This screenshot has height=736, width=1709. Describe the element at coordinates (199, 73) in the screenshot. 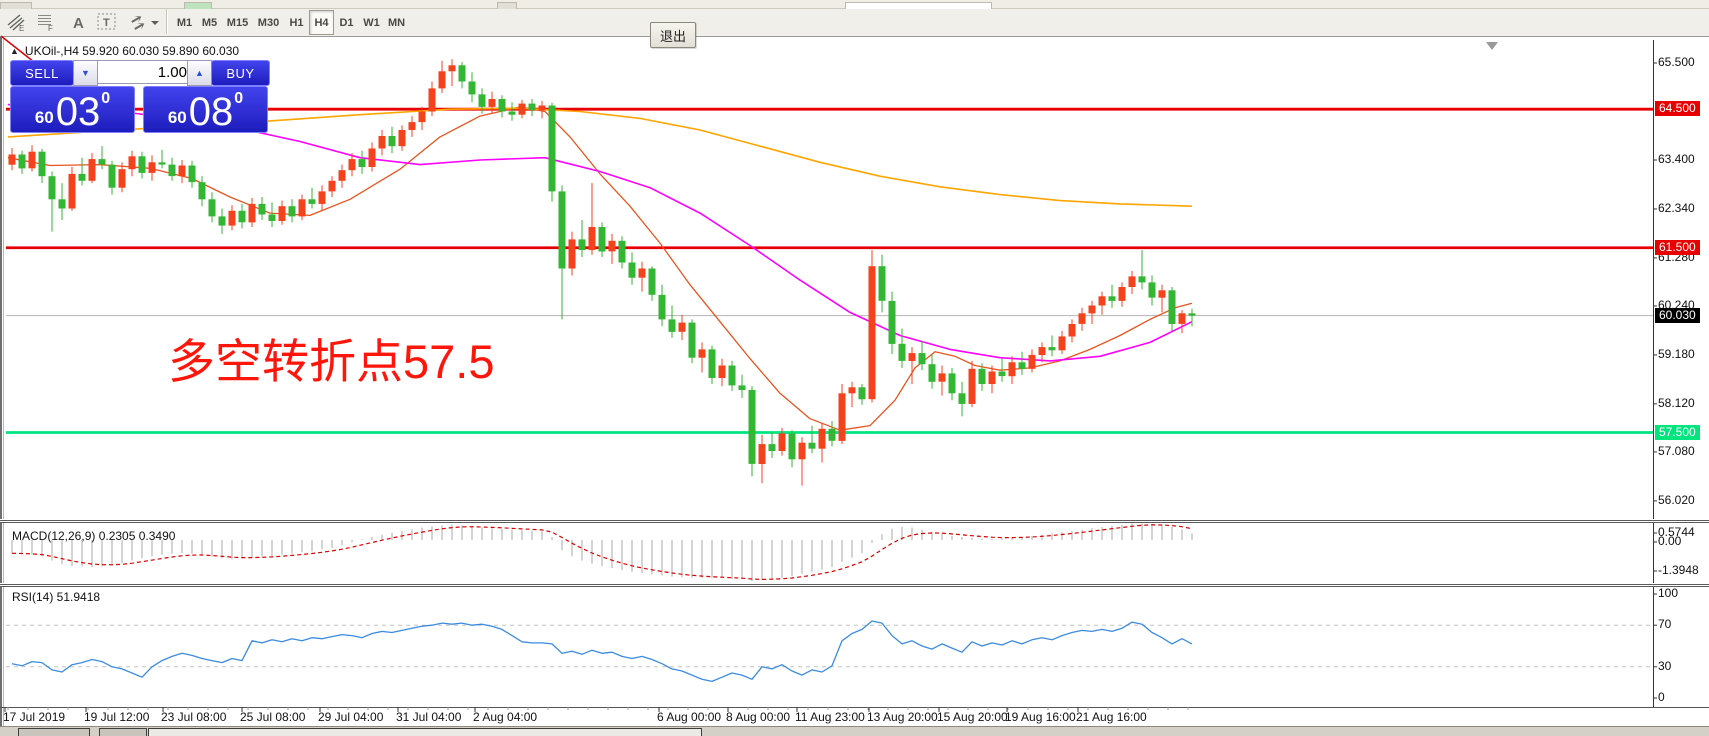

I see `volume-increase-button: ▲` at that location.